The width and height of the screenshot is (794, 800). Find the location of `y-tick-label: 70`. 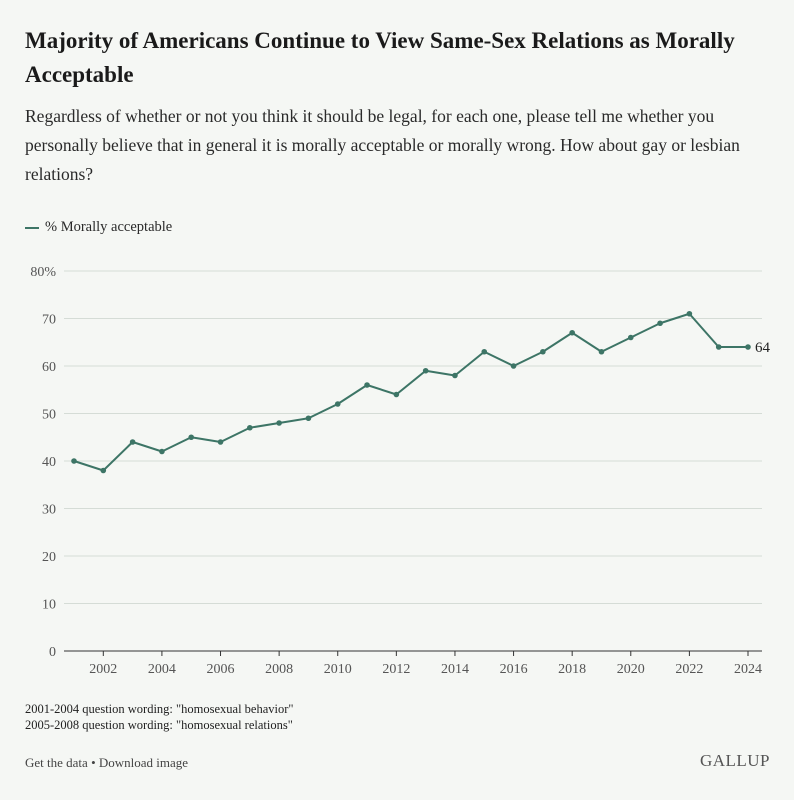

y-tick-label: 70 is located at coordinates (49, 320).